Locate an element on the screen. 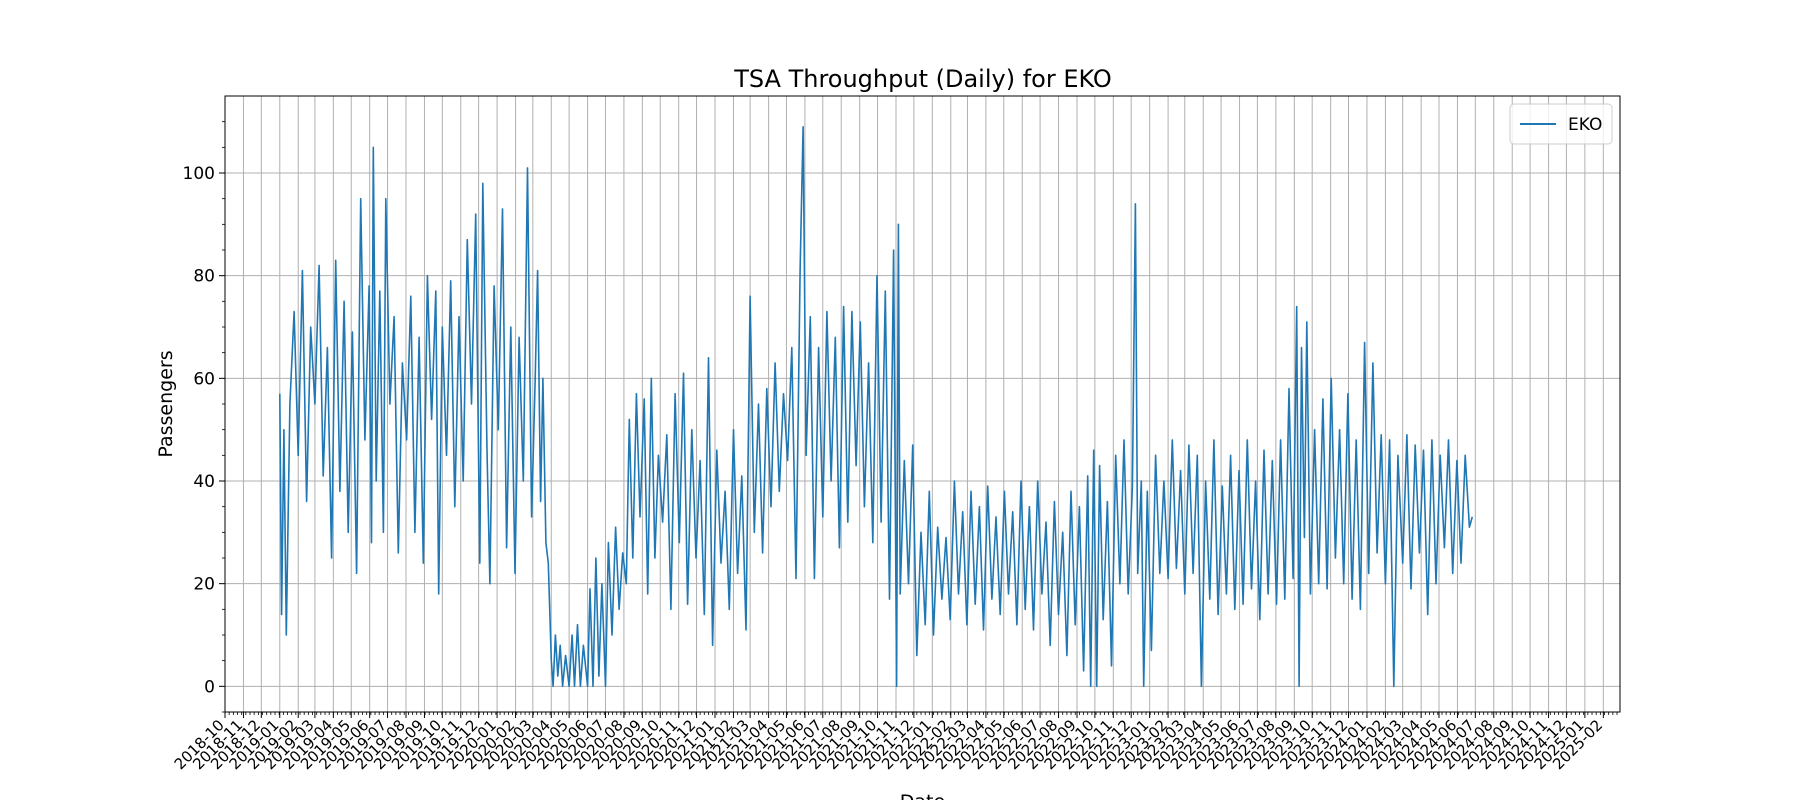 This screenshot has width=1800, height=800. y-axis: 0 20 40 60 80 100 is located at coordinates (204, 417).